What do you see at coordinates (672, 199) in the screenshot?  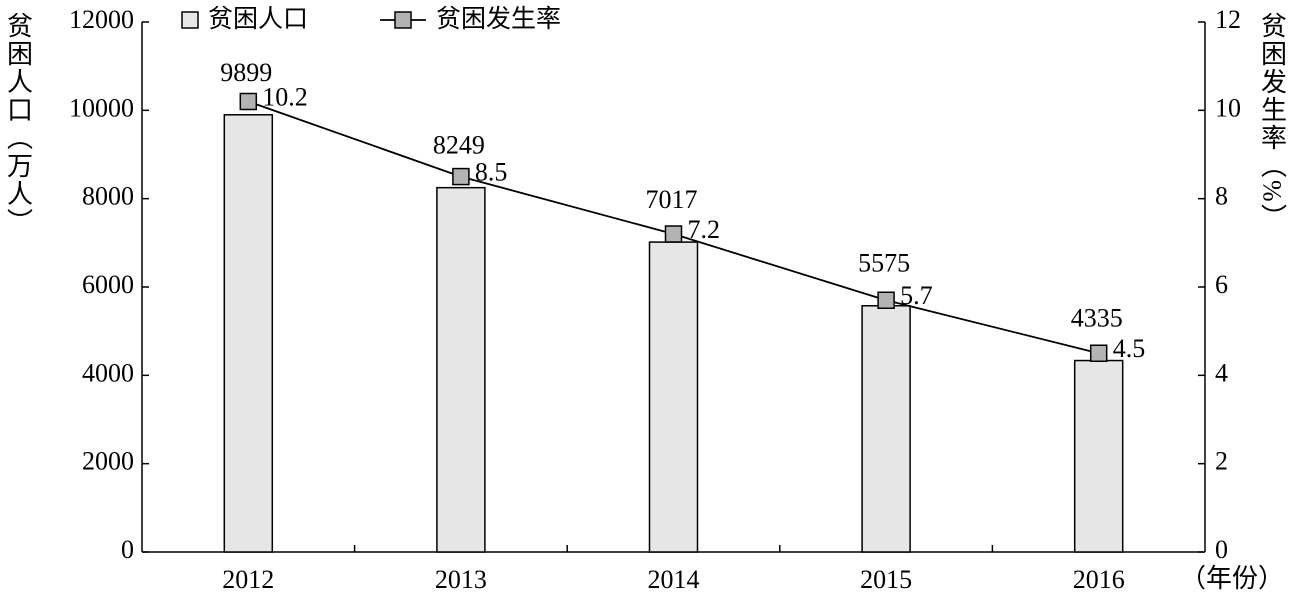 I see `bar-value-label: 7017` at bounding box center [672, 199].